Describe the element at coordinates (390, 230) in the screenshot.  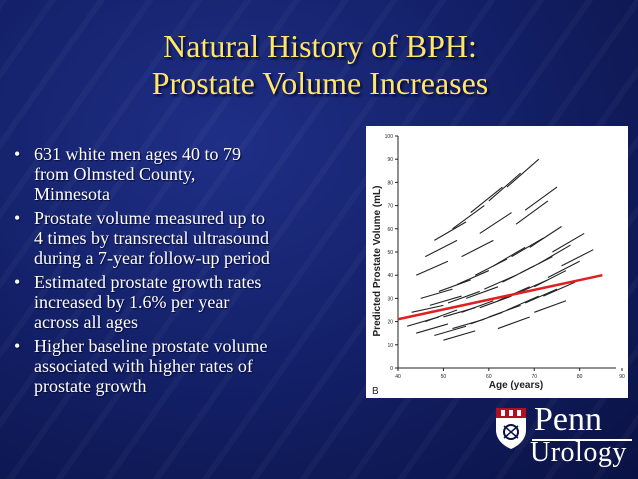
I see `y-tick-label: 60` at that location.